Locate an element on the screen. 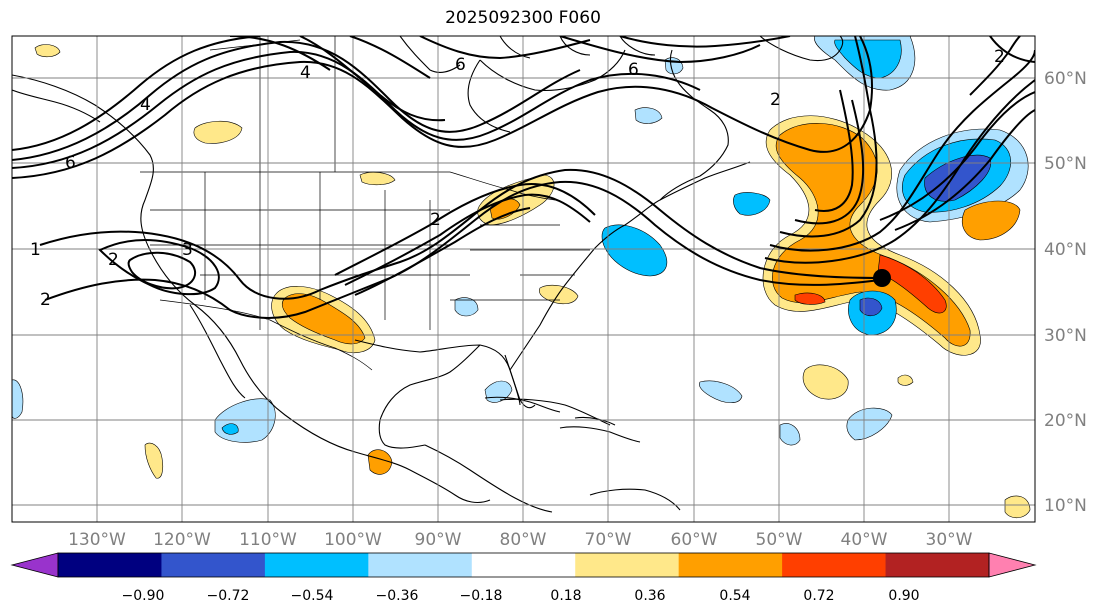  colorbar-tick-label: −0.36 is located at coordinates (397, 596).